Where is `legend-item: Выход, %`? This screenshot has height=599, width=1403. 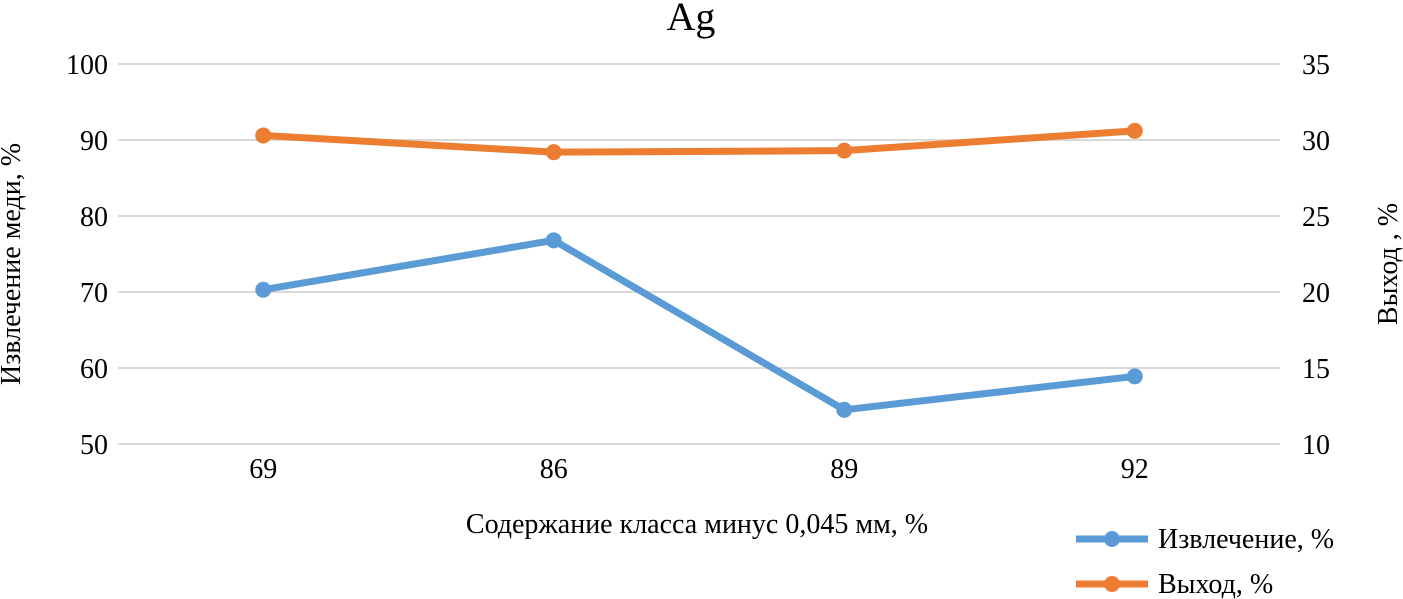
legend-item: Выход, % is located at coordinates (1174, 584).